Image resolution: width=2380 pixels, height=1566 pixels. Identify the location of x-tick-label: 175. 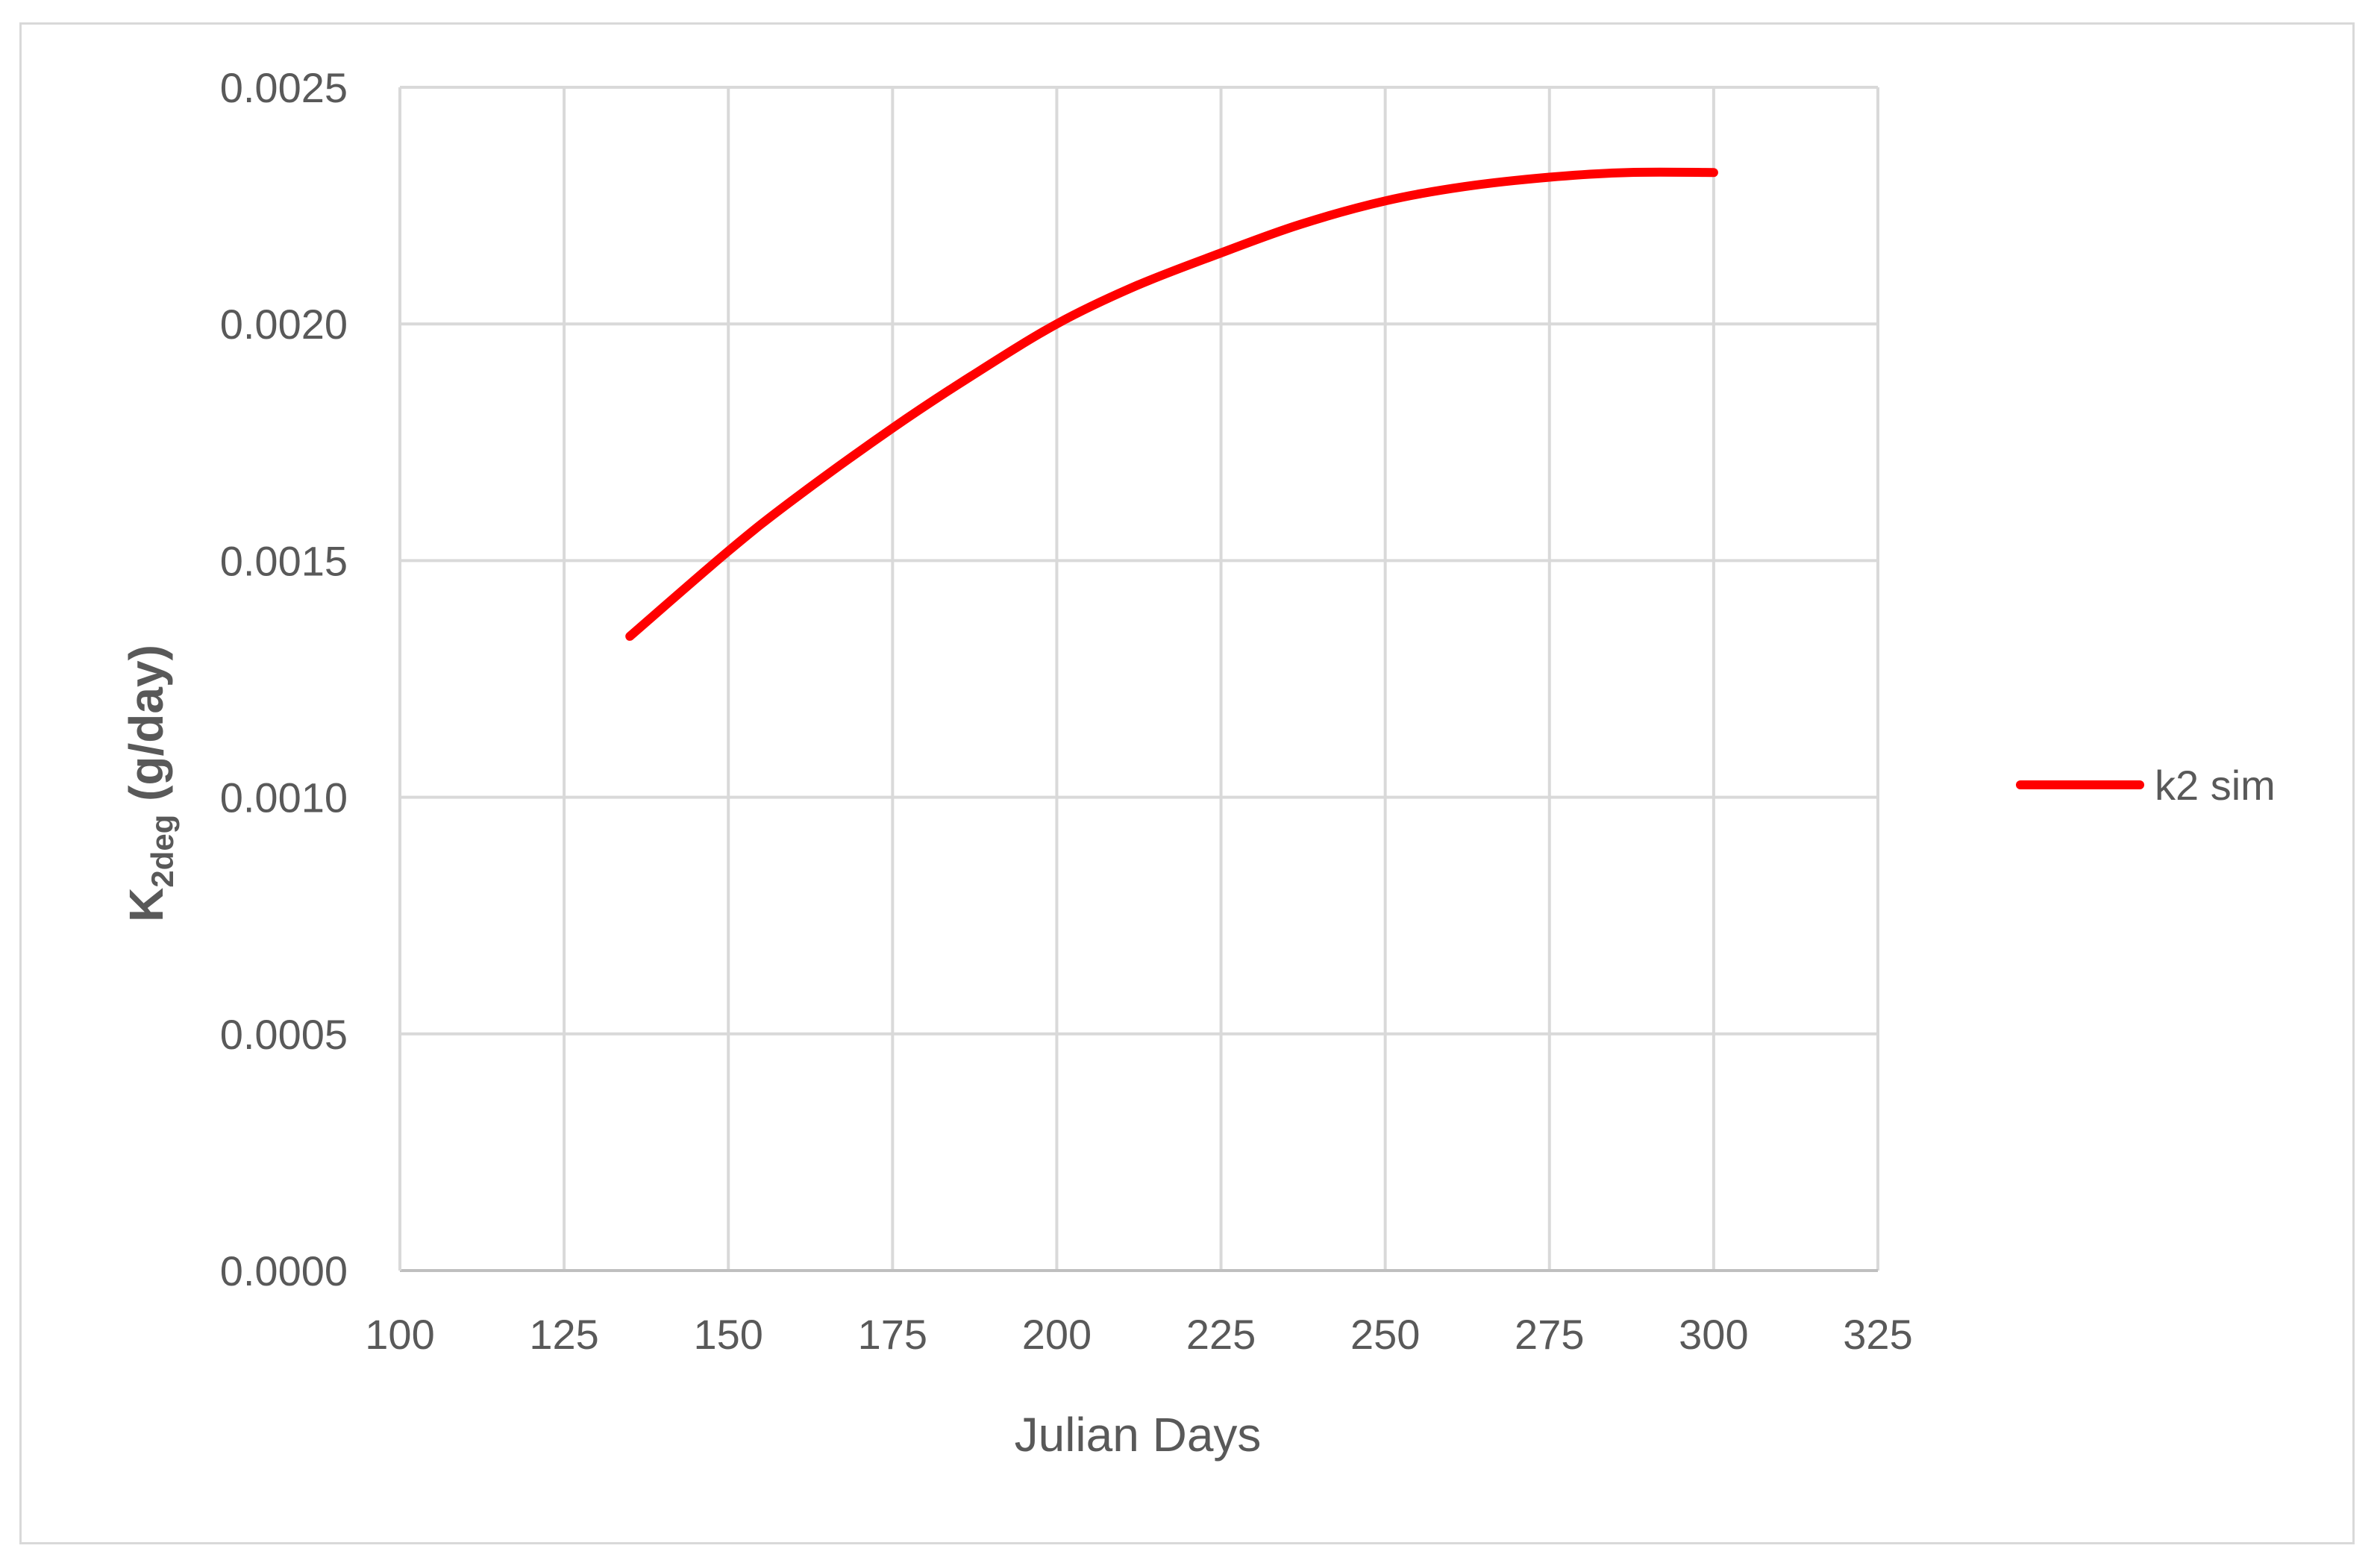
(892, 1334).